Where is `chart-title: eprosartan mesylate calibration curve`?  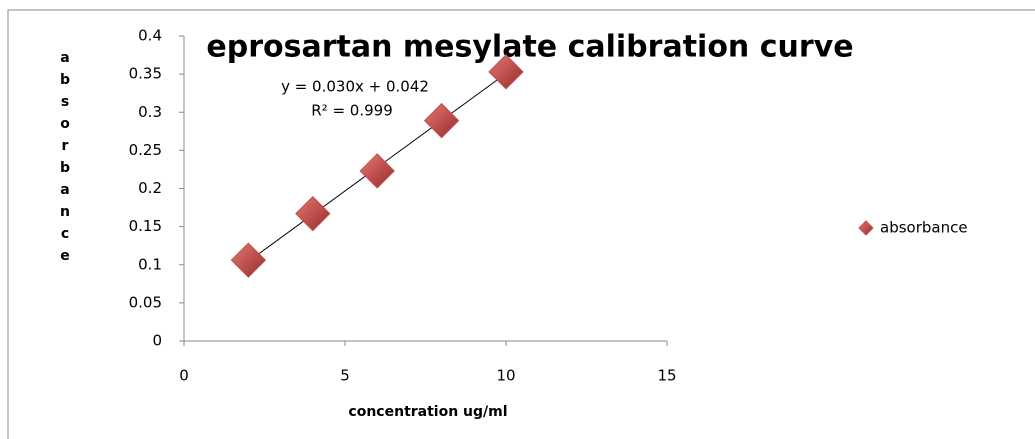
chart-title: eprosartan mesylate calibration curve is located at coordinates (529, 47).